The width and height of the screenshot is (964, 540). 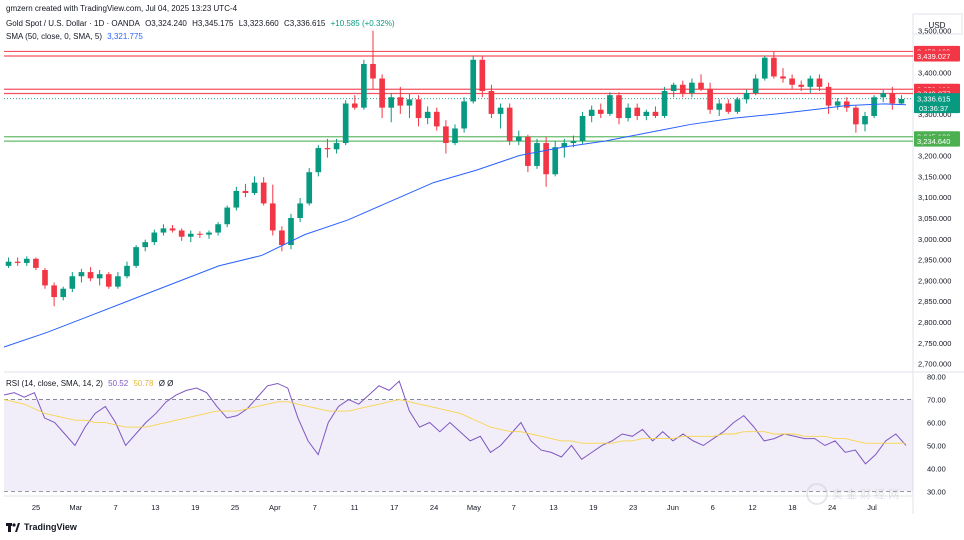 I want to click on rsi-tick-label: 70.00, so click(x=936, y=400).